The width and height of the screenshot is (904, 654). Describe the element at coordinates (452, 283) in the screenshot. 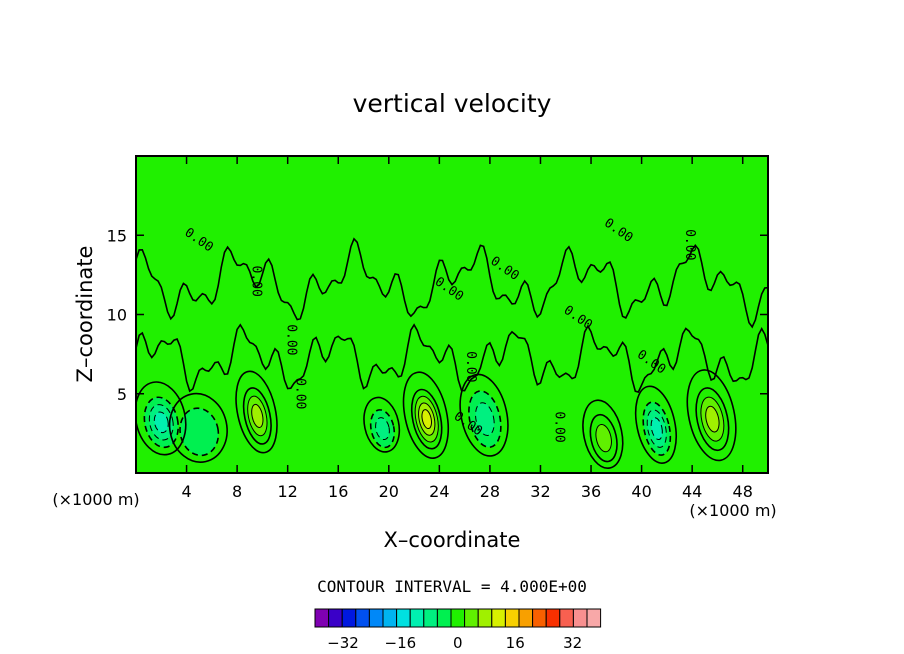

I see `zero-contour-upper` at that location.